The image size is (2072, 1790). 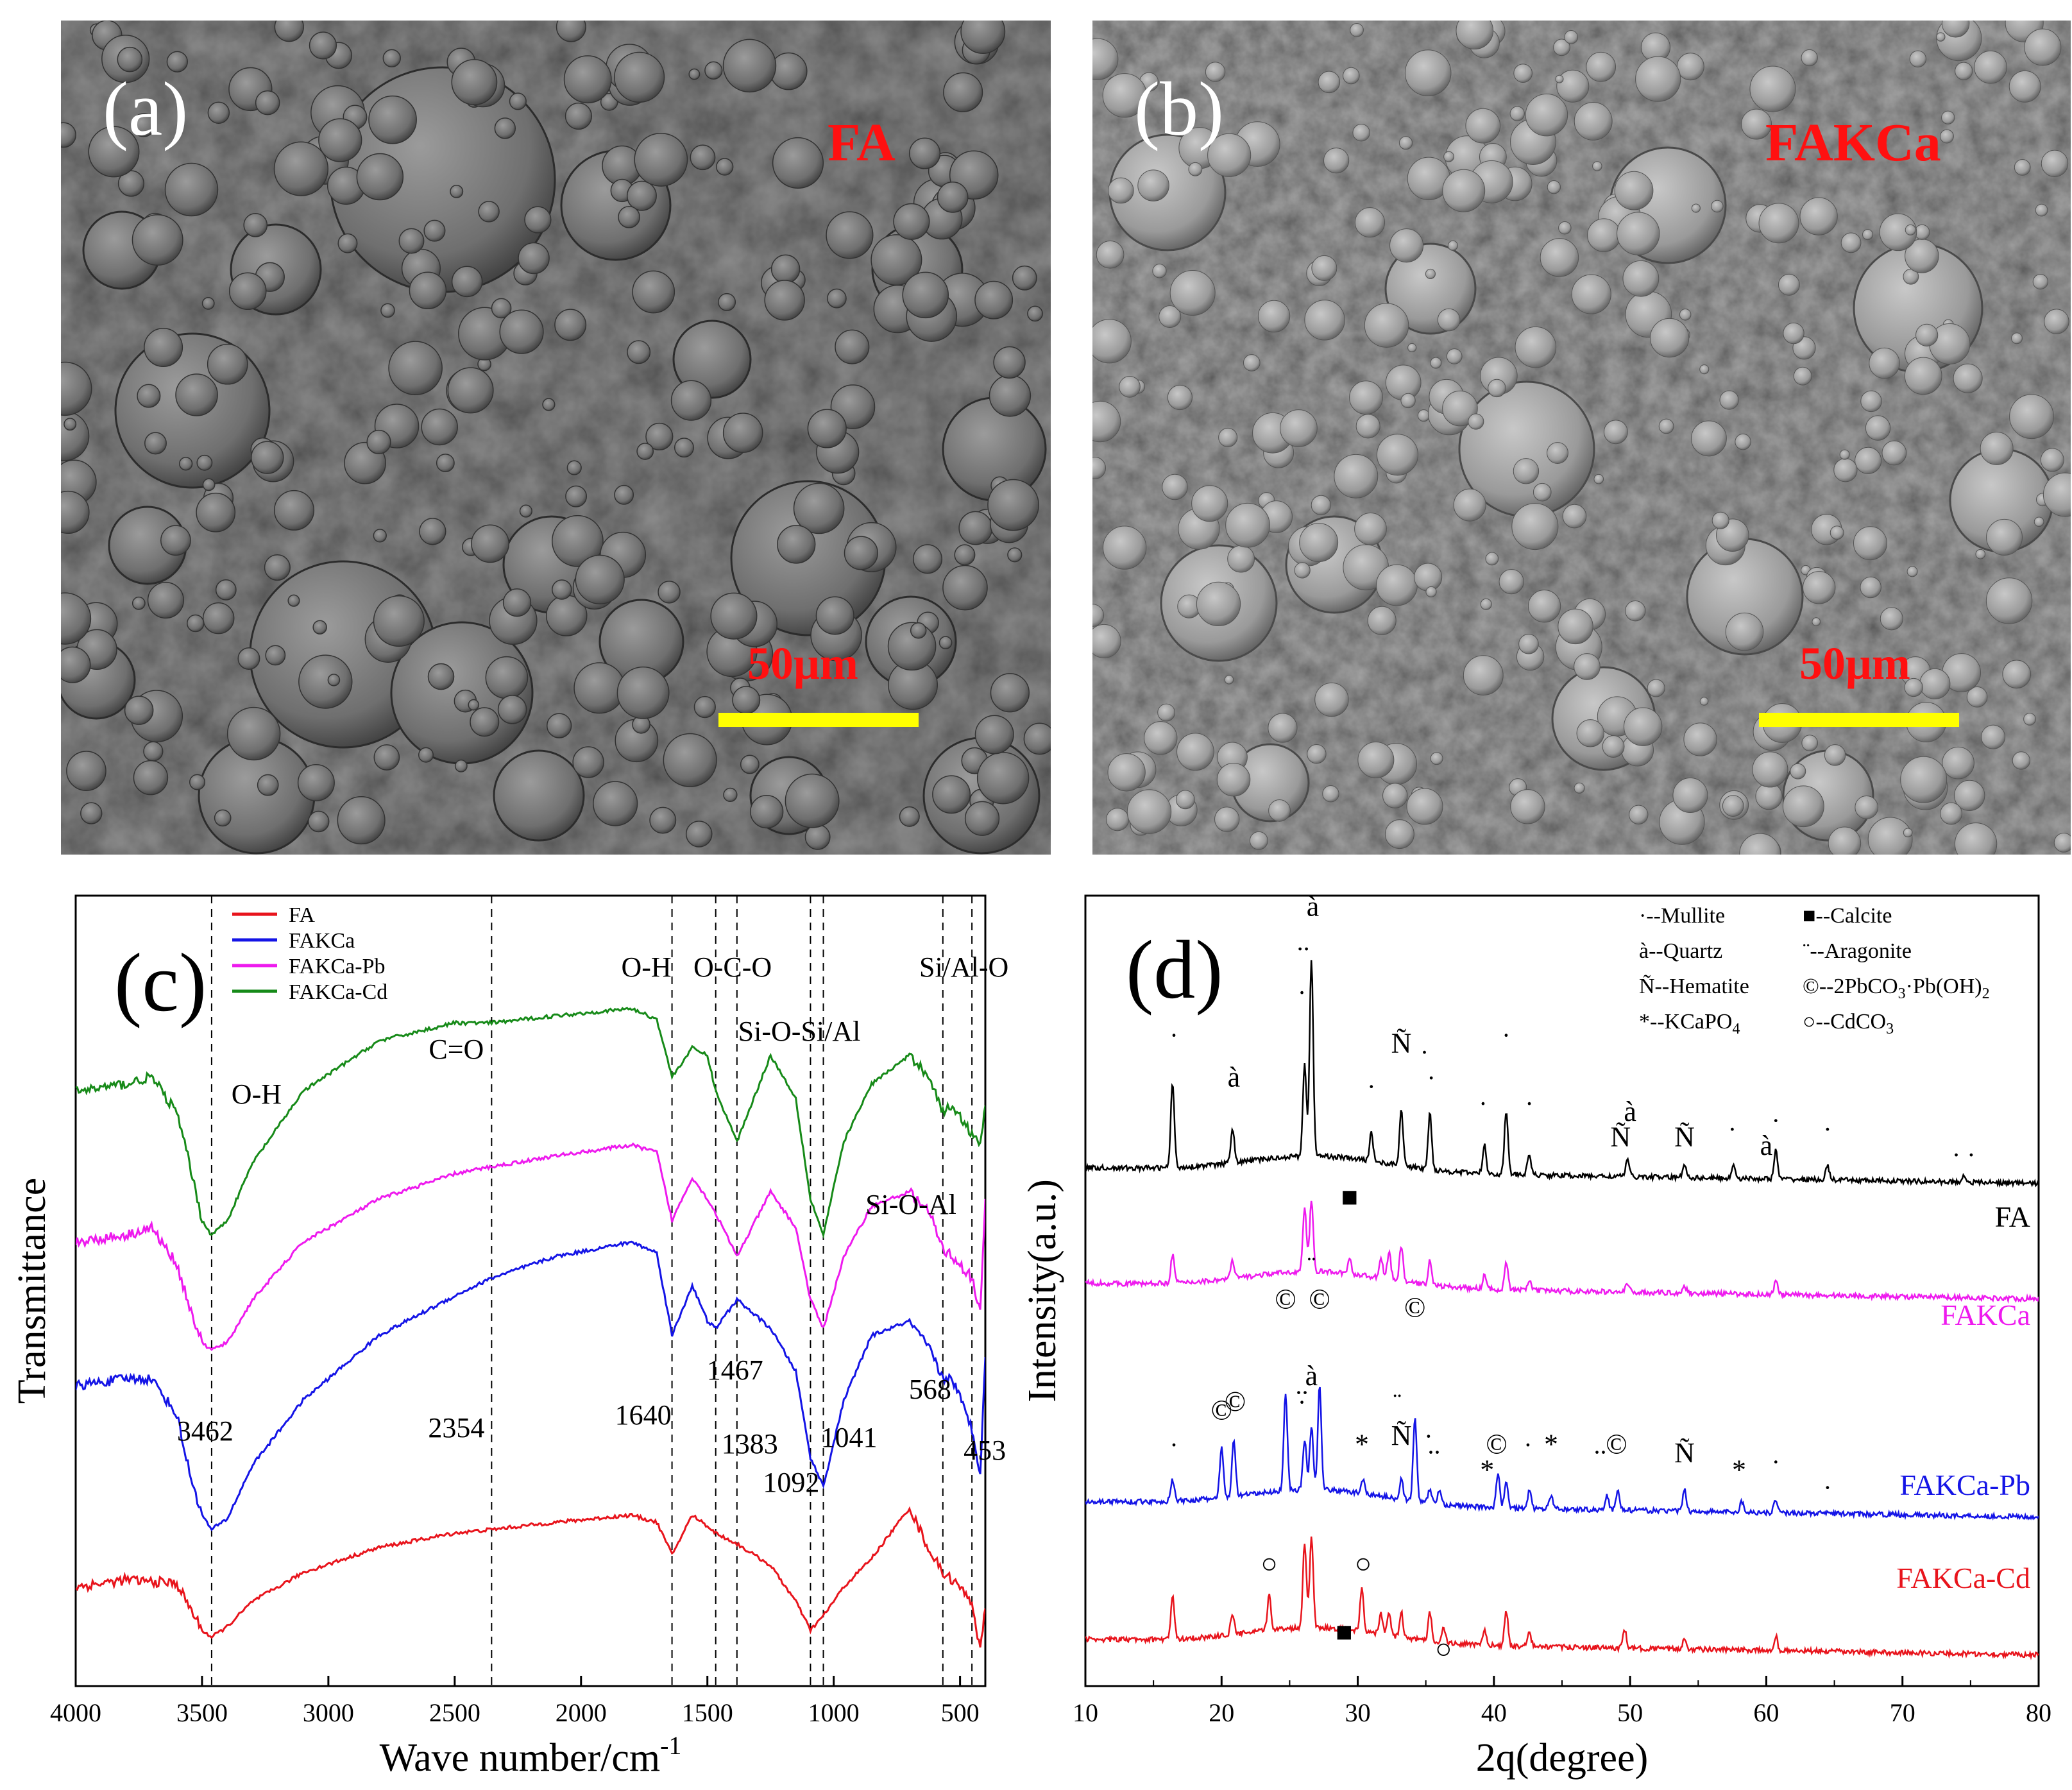 I want to click on ftir-series-fa, so click(x=530, y=1577).